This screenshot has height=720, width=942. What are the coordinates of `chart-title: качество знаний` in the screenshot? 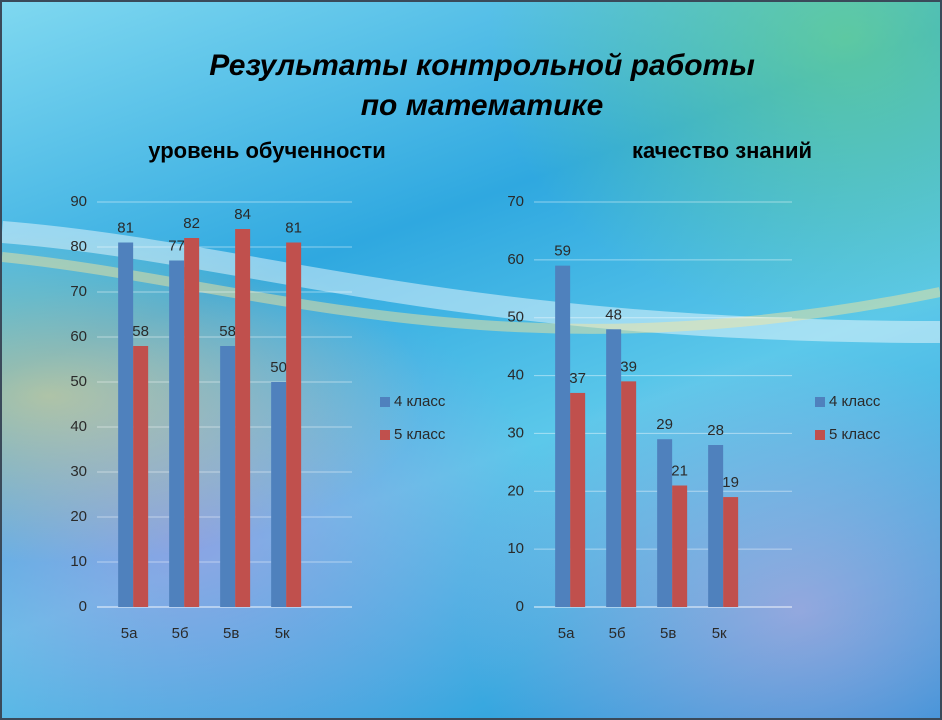 It's located at (722, 150).